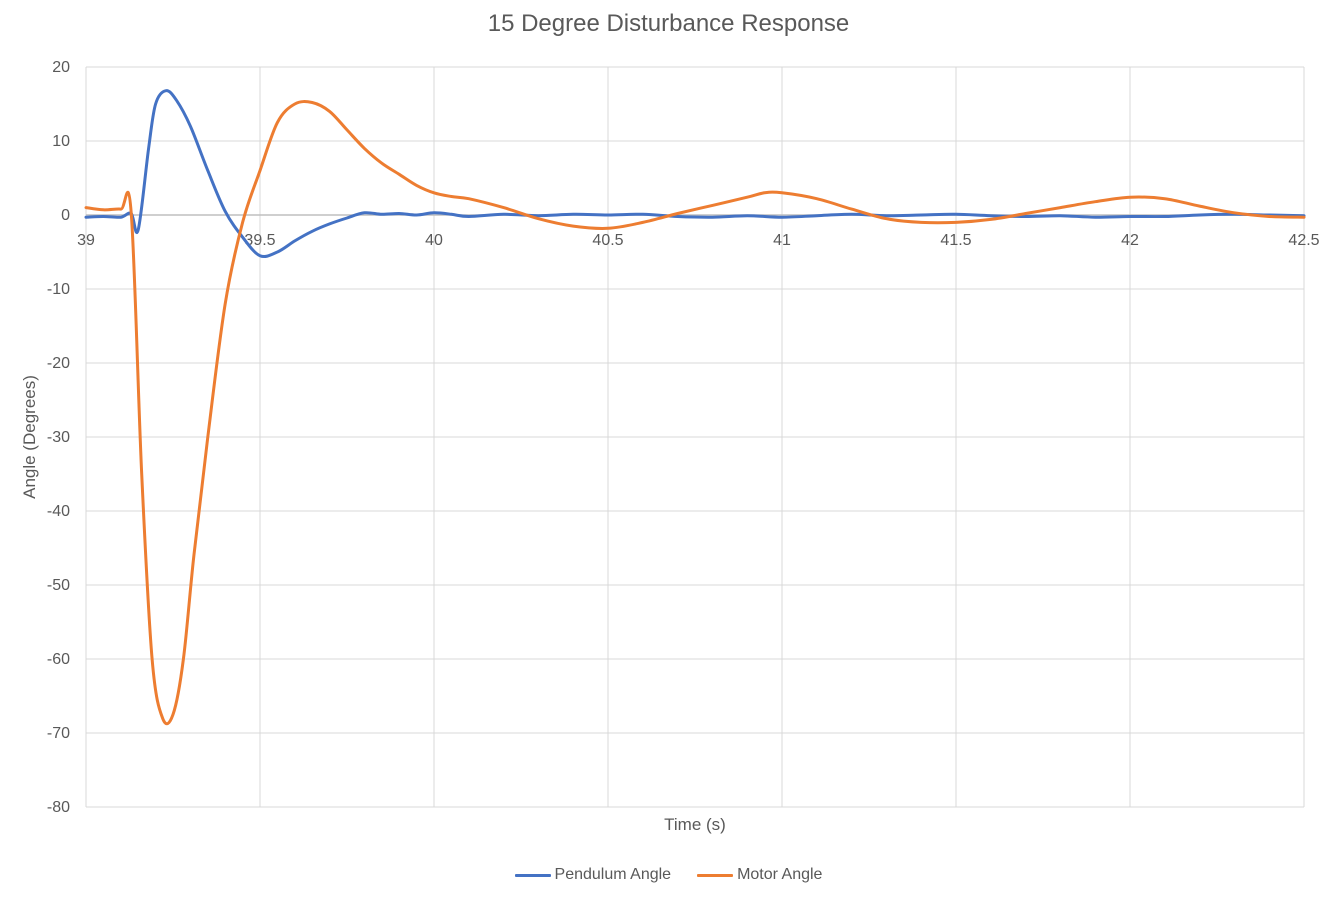  What do you see at coordinates (61, 67) in the screenshot?
I see `y-tick-label: 20` at bounding box center [61, 67].